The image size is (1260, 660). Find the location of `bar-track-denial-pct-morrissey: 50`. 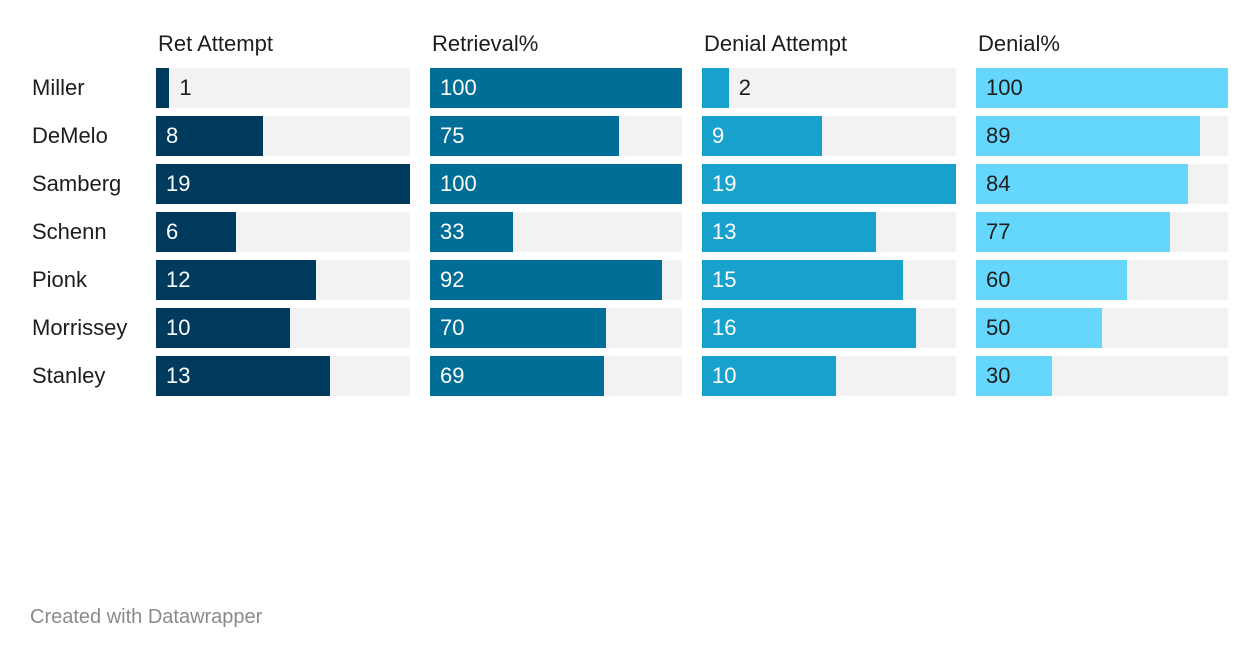

bar-track-denial-pct-morrissey: 50 is located at coordinates (1102, 328).